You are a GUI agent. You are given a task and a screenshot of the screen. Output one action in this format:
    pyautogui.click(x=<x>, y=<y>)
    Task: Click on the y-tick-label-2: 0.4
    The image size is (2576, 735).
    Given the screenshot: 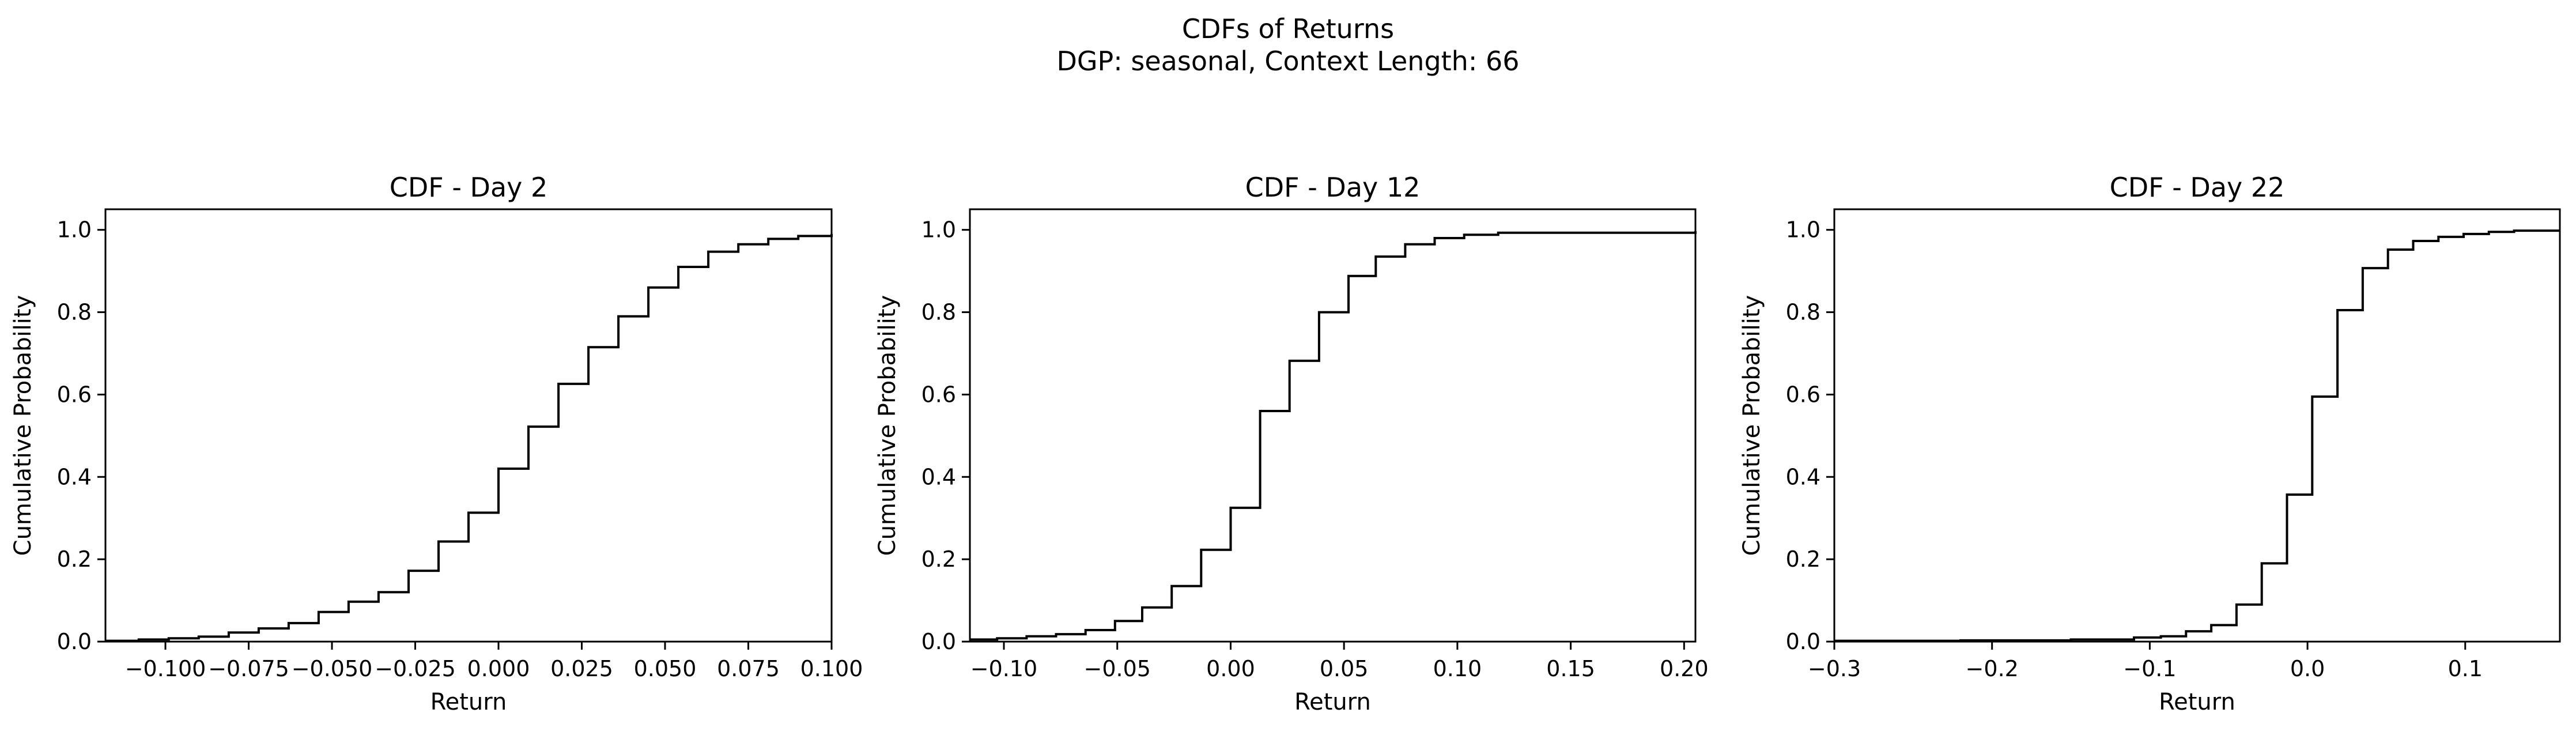 What is the action you would take?
    pyautogui.click(x=938, y=476)
    